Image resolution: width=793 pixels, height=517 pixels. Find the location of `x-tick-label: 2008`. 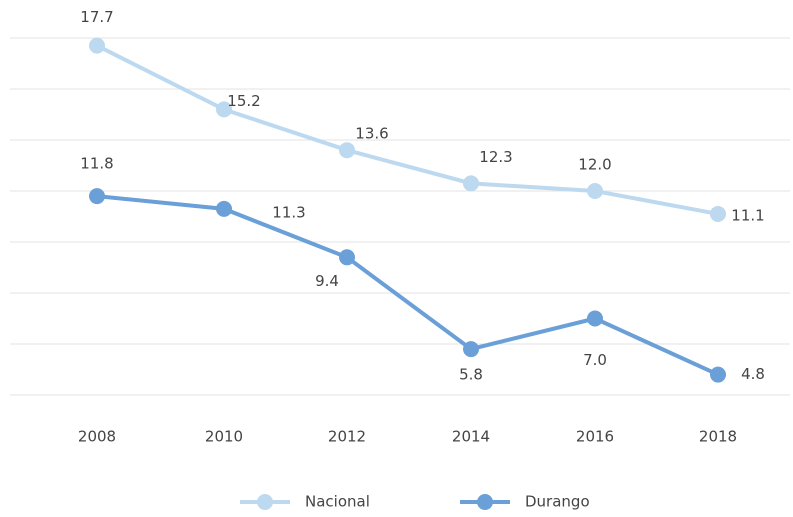

x-tick-label: 2008 is located at coordinates (97, 437).